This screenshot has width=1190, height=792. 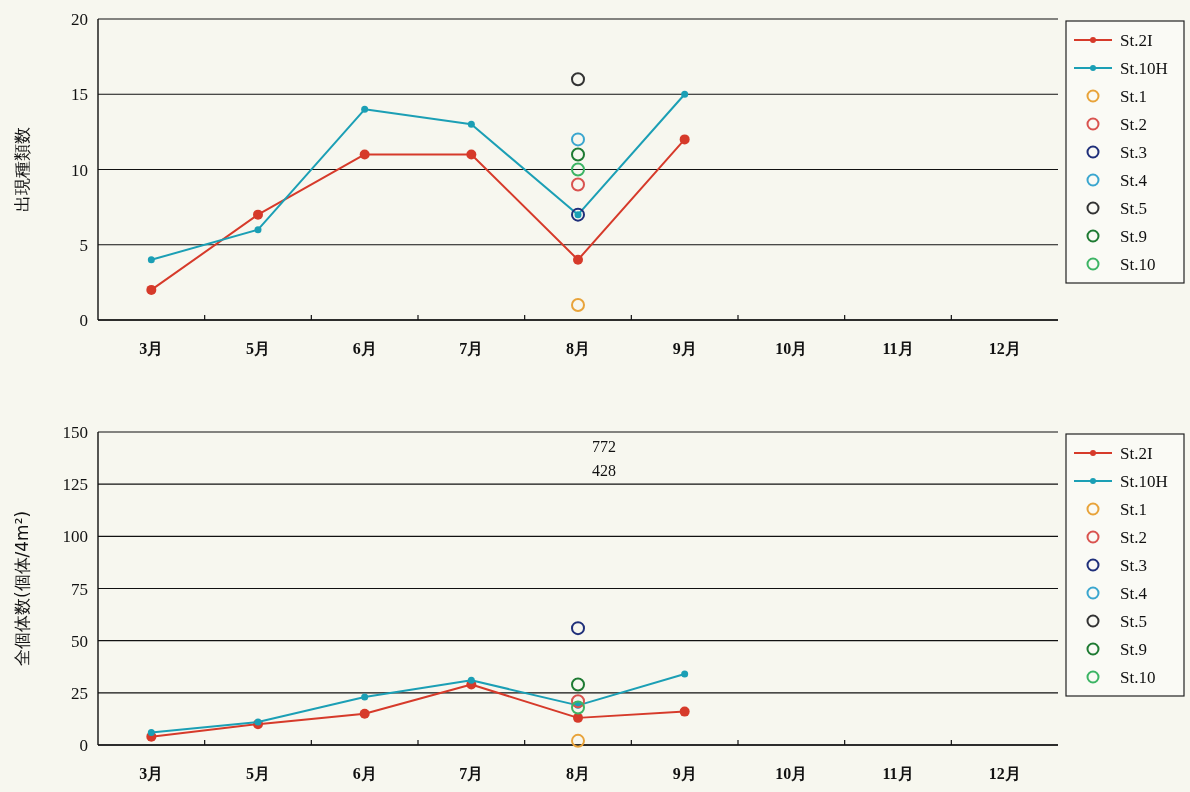 What do you see at coordinates (79, 19) in the screenshot?
I see `y-tick-label: 20` at bounding box center [79, 19].